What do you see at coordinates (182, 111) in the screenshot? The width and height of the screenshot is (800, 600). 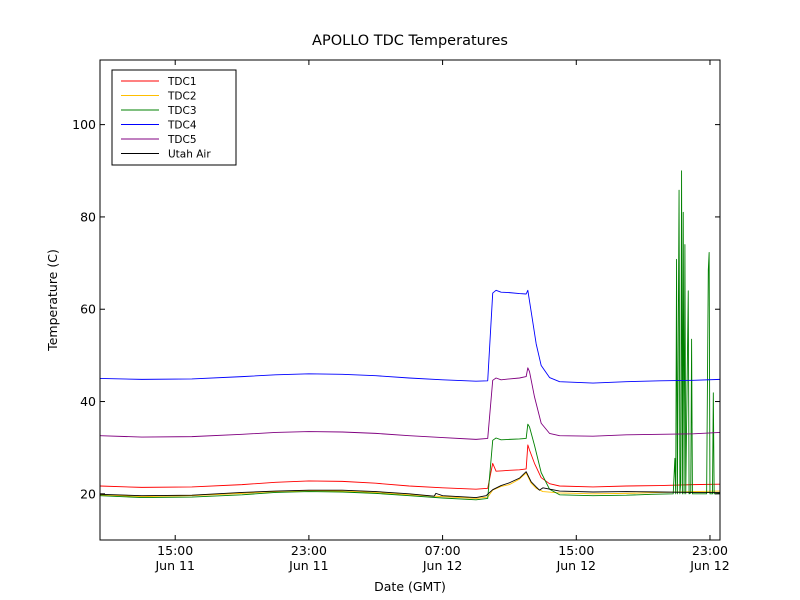 I see `legend-label-tdc3: TDC3` at bounding box center [182, 111].